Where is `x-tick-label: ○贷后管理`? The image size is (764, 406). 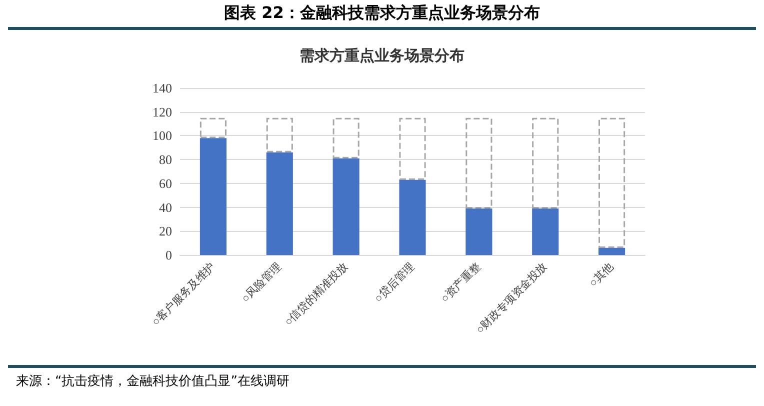 x-tick-label: ○贷后管理 is located at coordinates (394, 283).